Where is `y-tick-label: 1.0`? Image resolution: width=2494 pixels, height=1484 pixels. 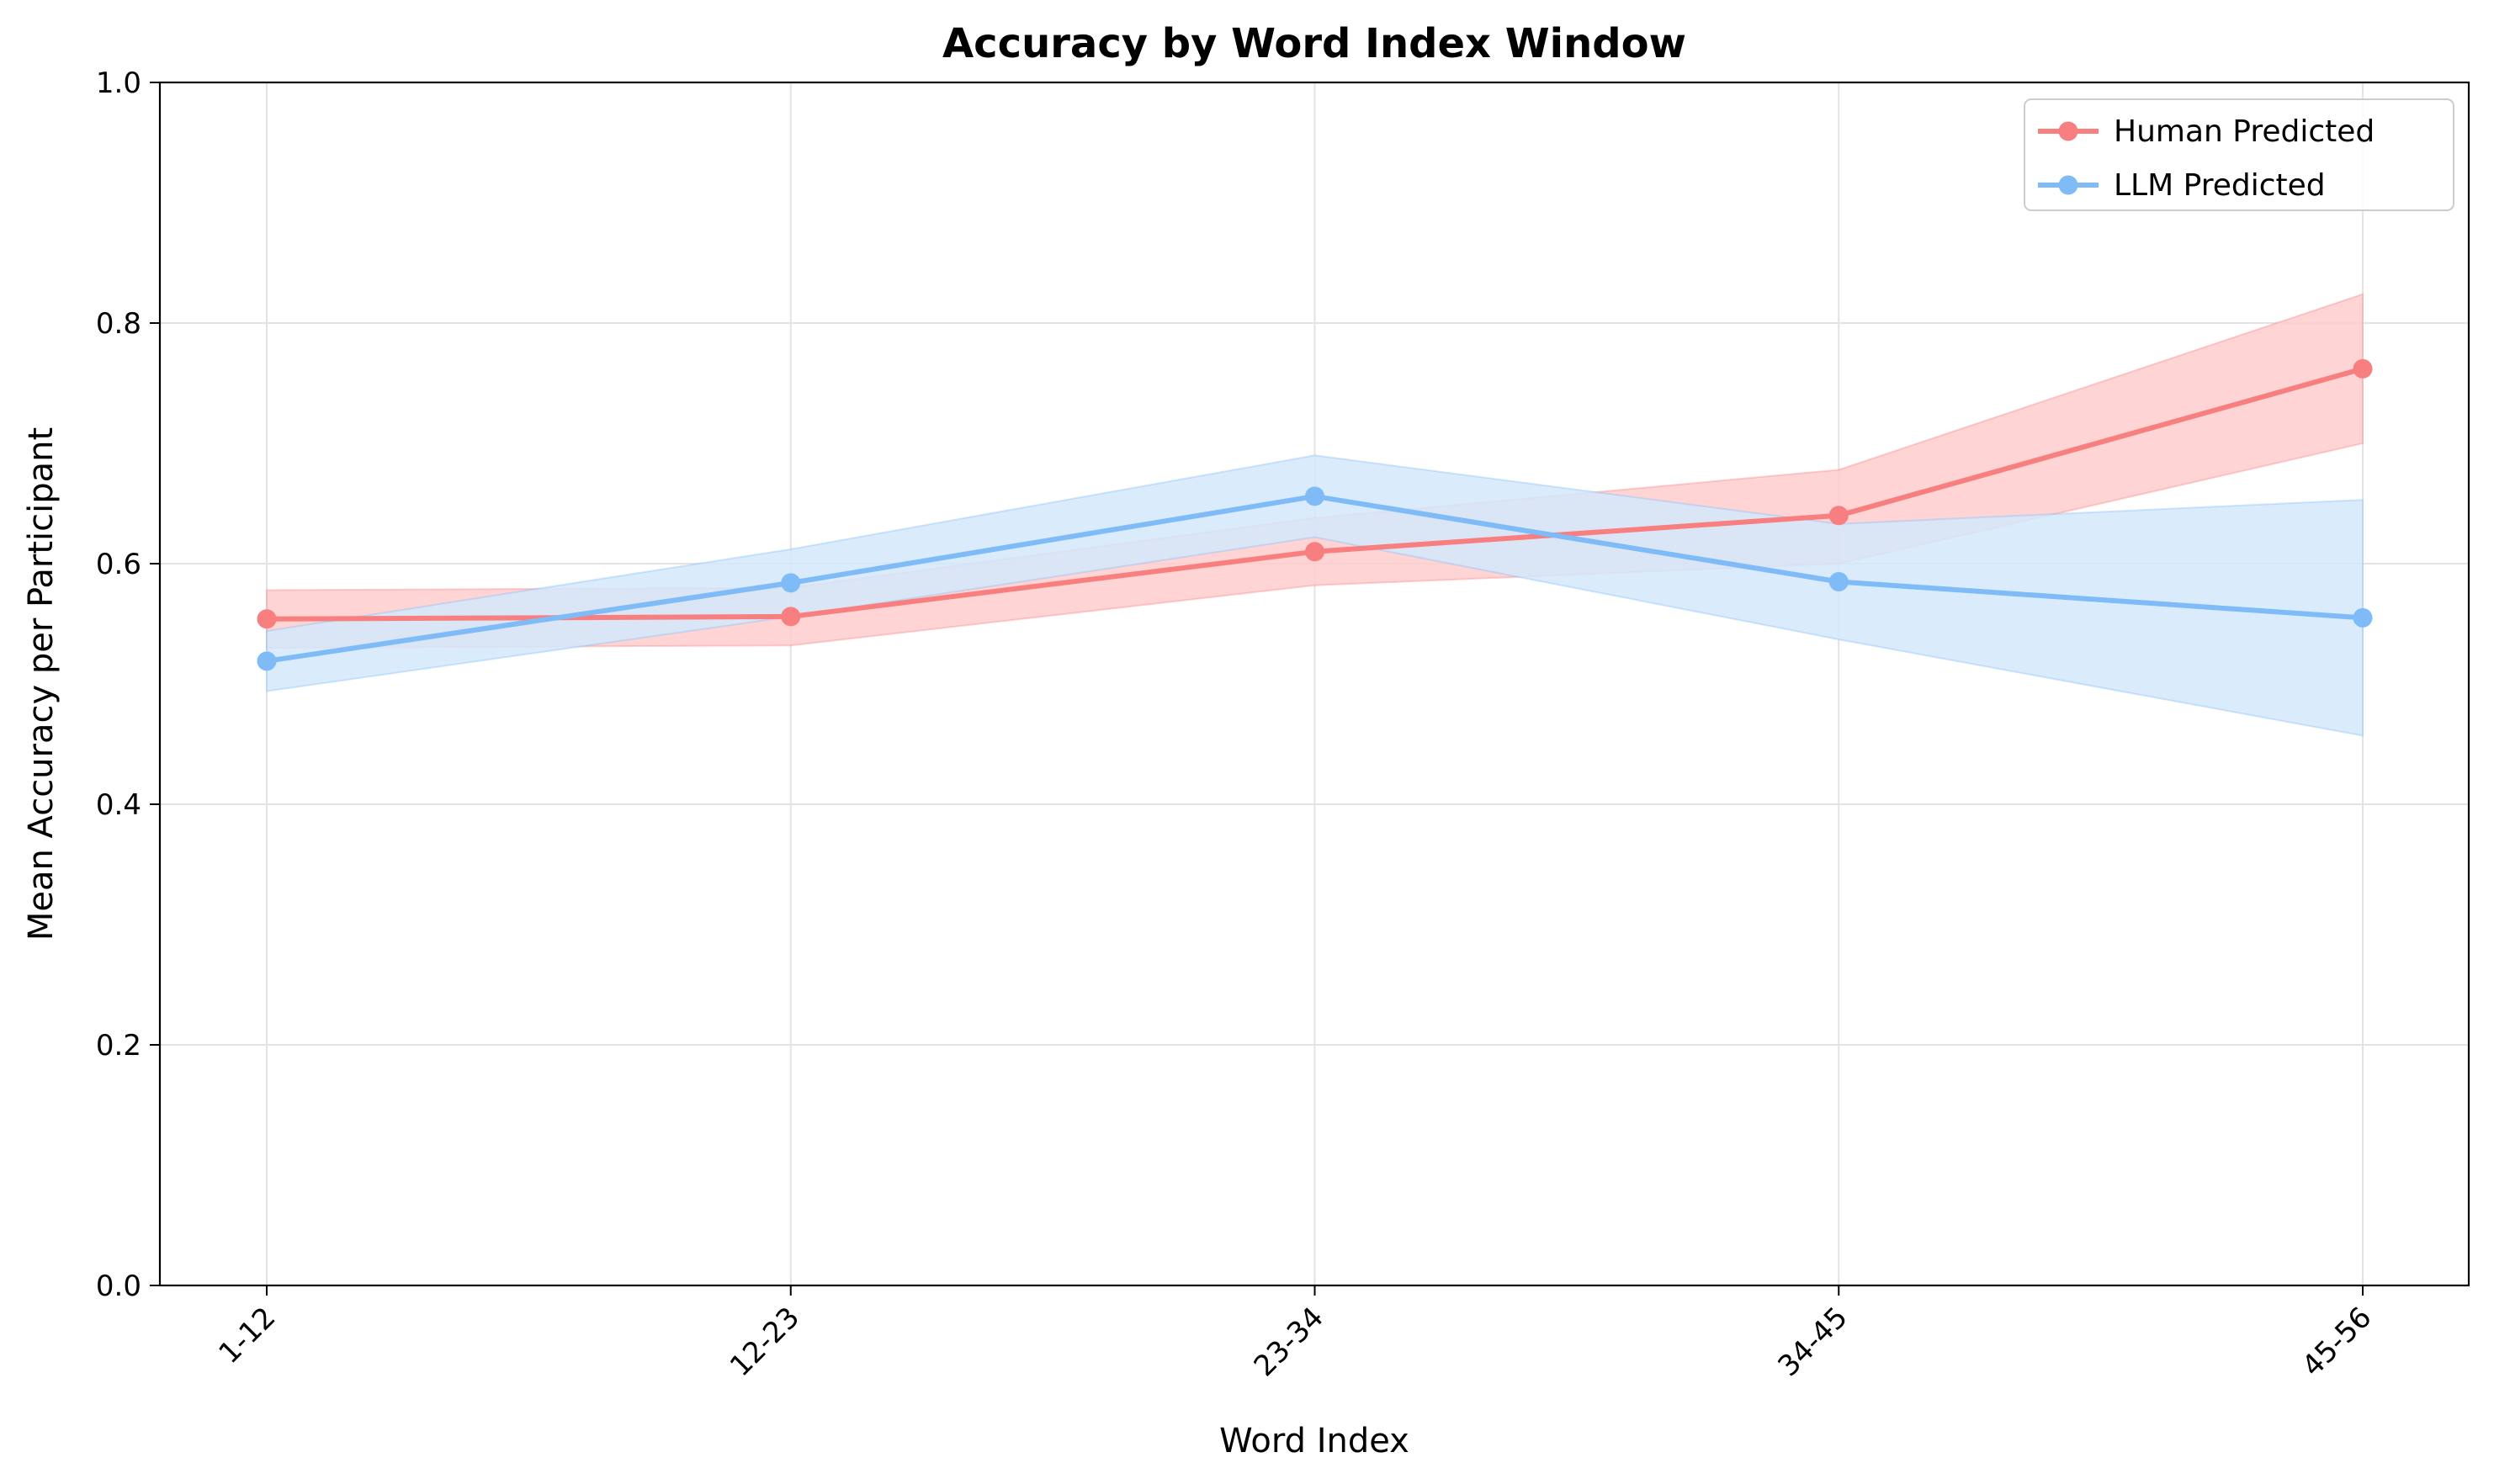
y-tick-label: 1.0 is located at coordinates (118, 83).